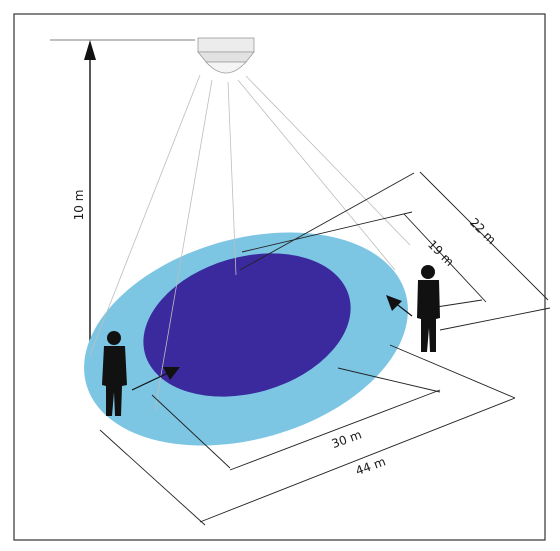  I want to click on inner-length-label: 30 m, so click(347, 439).